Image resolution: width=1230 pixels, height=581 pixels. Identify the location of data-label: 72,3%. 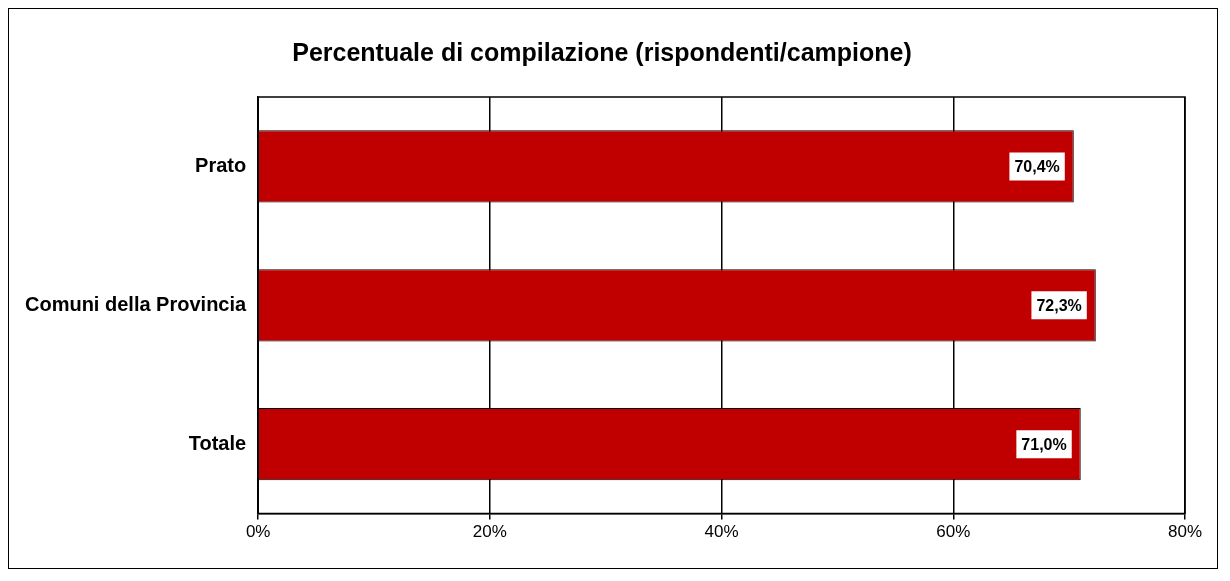
(1059, 305).